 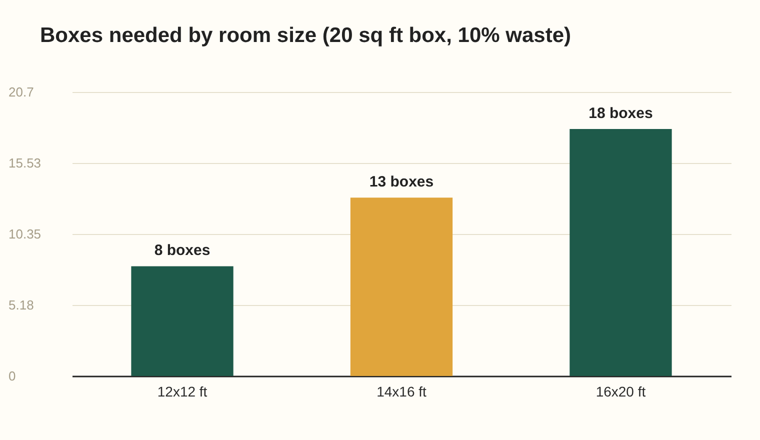 I want to click on chart-title: Boxes needed by room size (20 sq ft box, 10% waste), so click(x=305, y=35).